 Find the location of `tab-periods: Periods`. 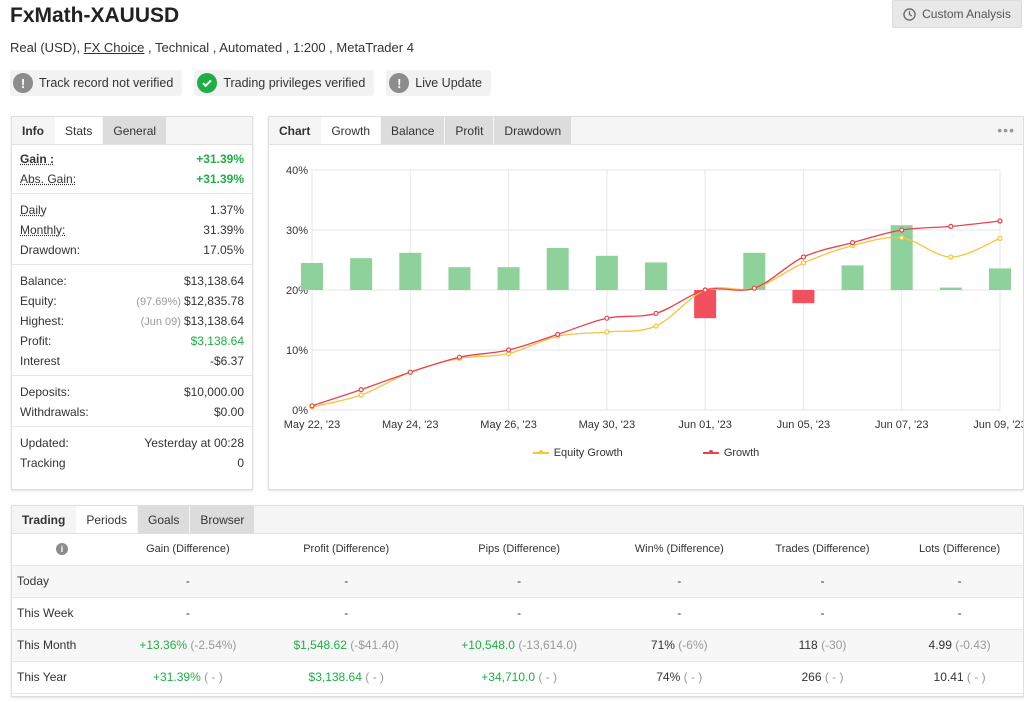

tab-periods: Periods is located at coordinates (107, 519).